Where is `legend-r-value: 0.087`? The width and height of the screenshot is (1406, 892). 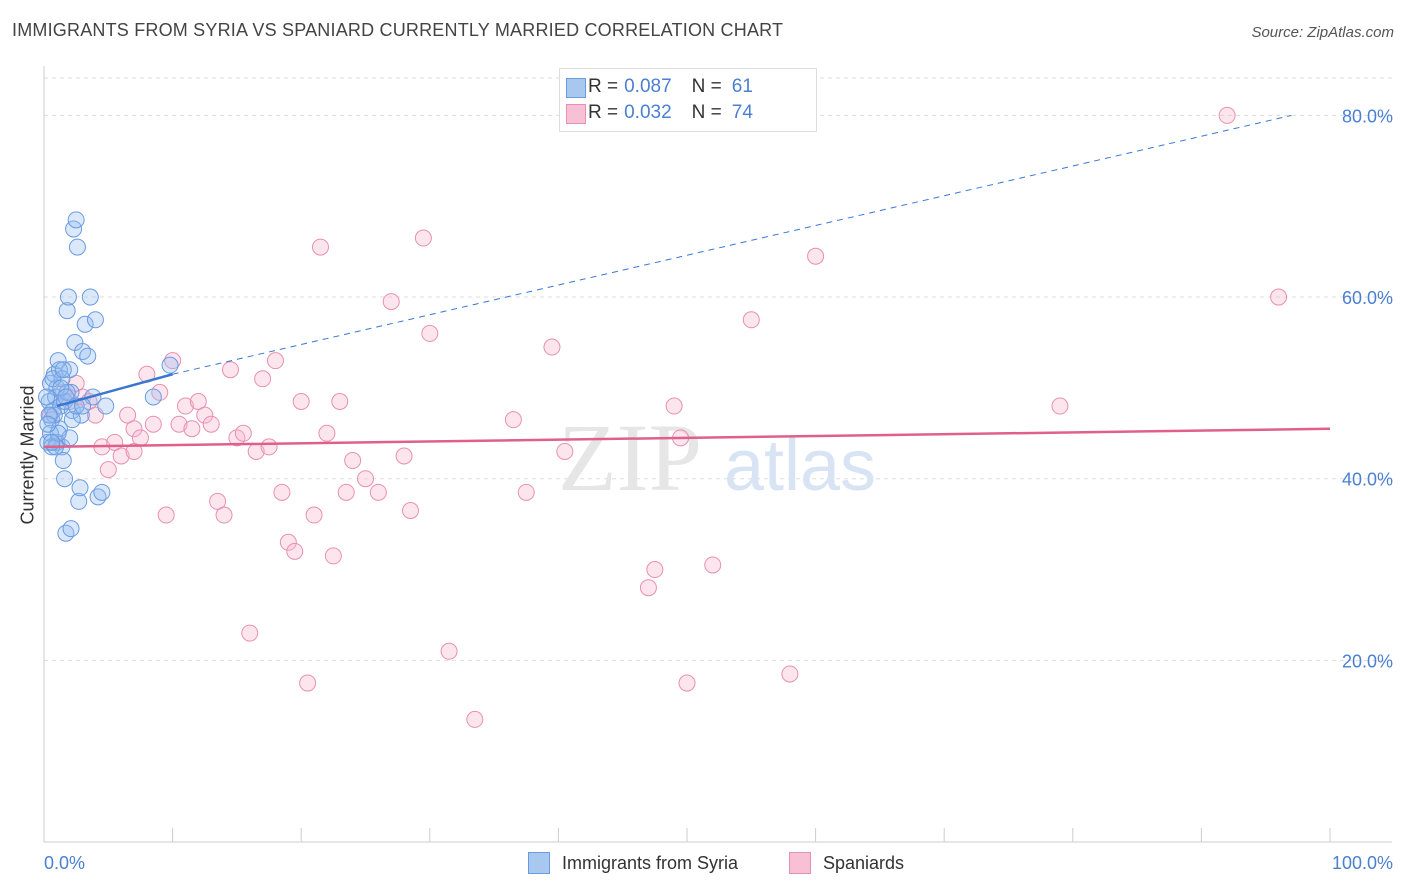 legend-r-value: 0.087 is located at coordinates (648, 86).